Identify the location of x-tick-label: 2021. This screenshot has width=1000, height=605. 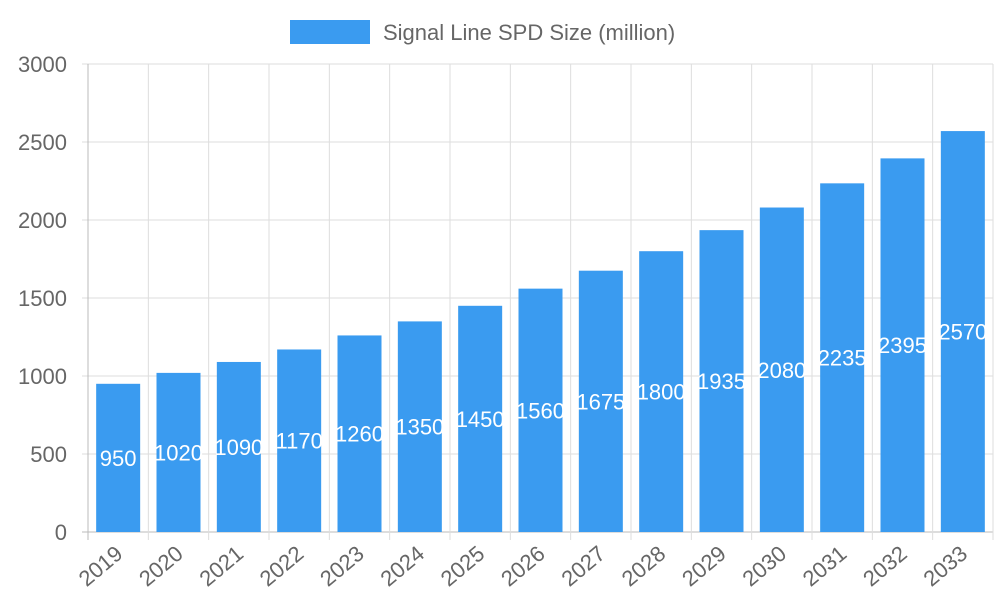
(221, 566).